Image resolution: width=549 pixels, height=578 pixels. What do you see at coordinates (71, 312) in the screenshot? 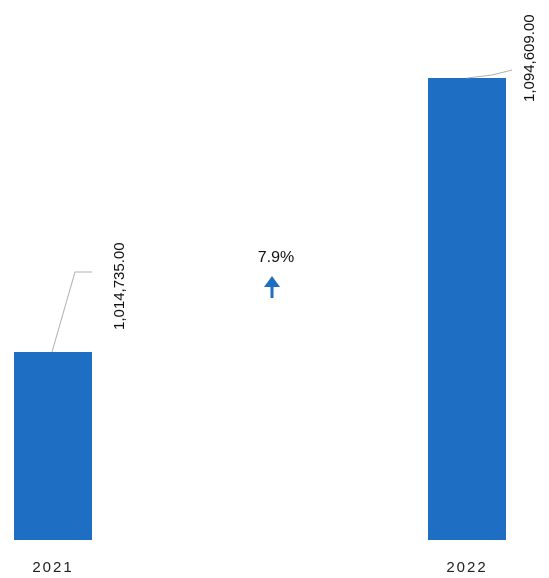
I see `leader-line-2021` at bounding box center [71, 312].